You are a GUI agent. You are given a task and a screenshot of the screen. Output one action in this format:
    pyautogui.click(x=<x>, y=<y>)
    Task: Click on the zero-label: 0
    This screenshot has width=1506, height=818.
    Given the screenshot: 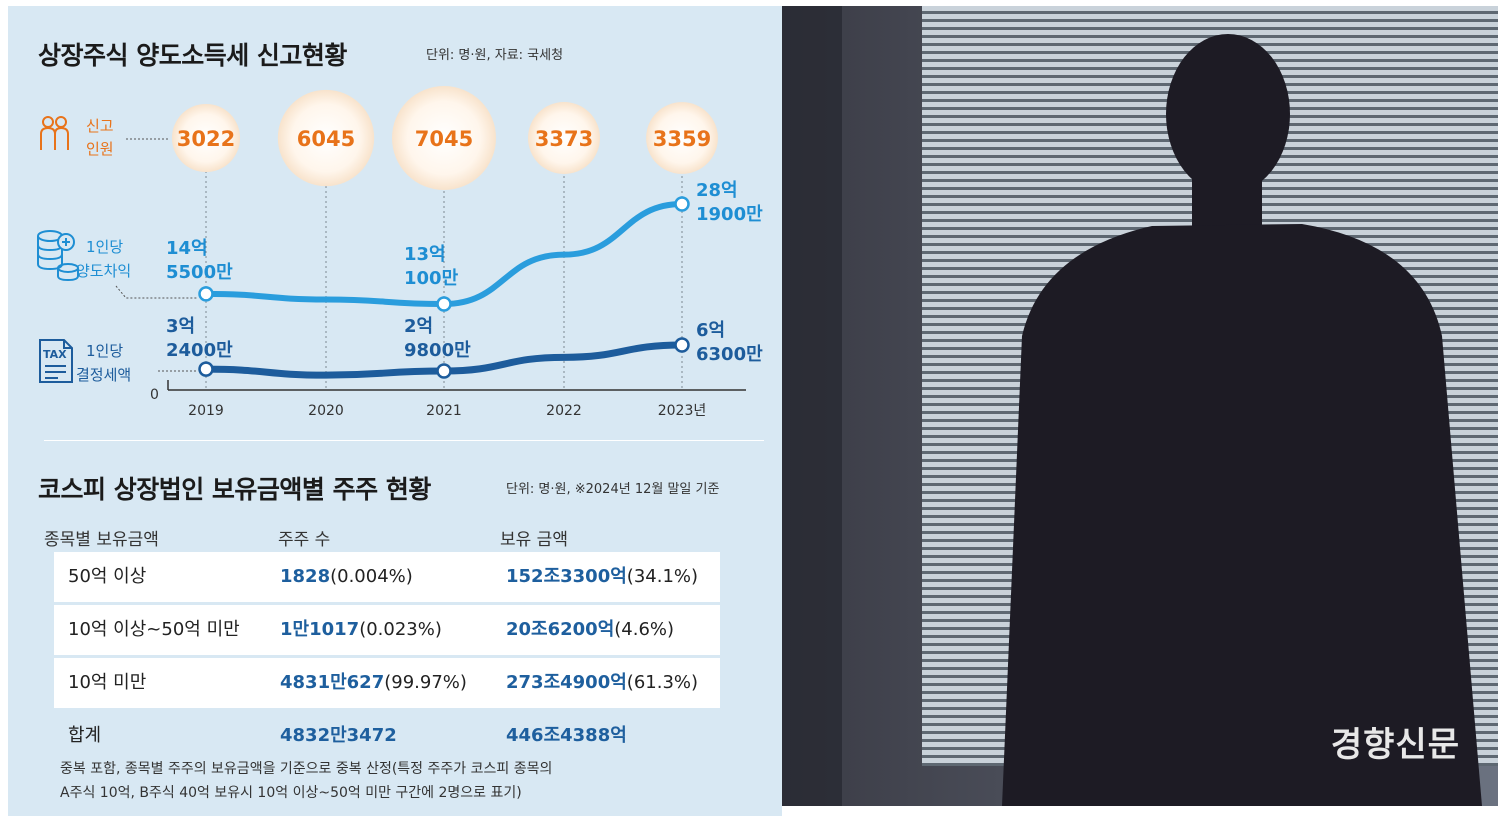 What is the action you would take?
    pyautogui.click(x=154, y=395)
    